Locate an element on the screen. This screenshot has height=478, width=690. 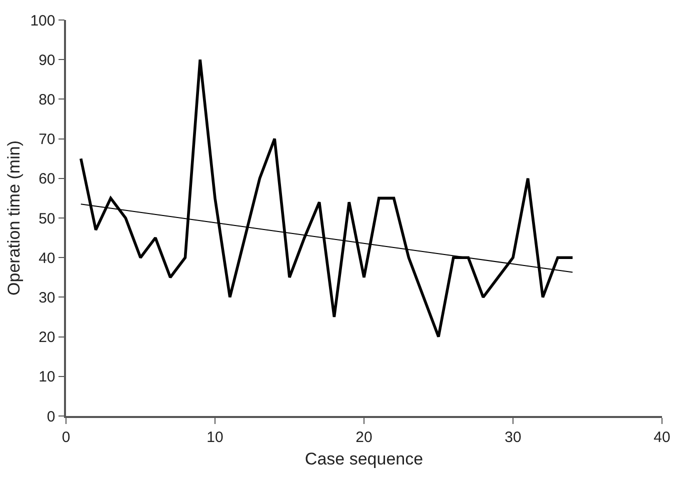
x-tick-label: 30 is located at coordinates (513, 437).